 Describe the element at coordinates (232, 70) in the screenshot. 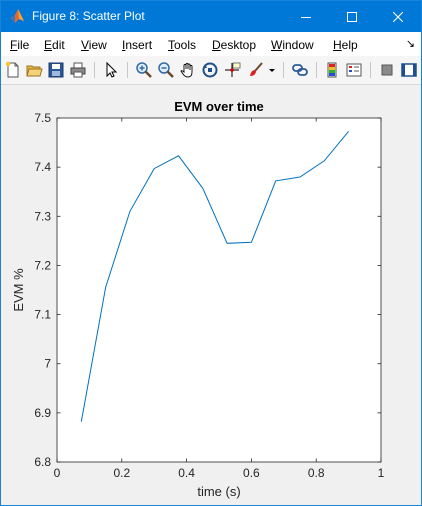

I see `data-cursor-icon` at that location.